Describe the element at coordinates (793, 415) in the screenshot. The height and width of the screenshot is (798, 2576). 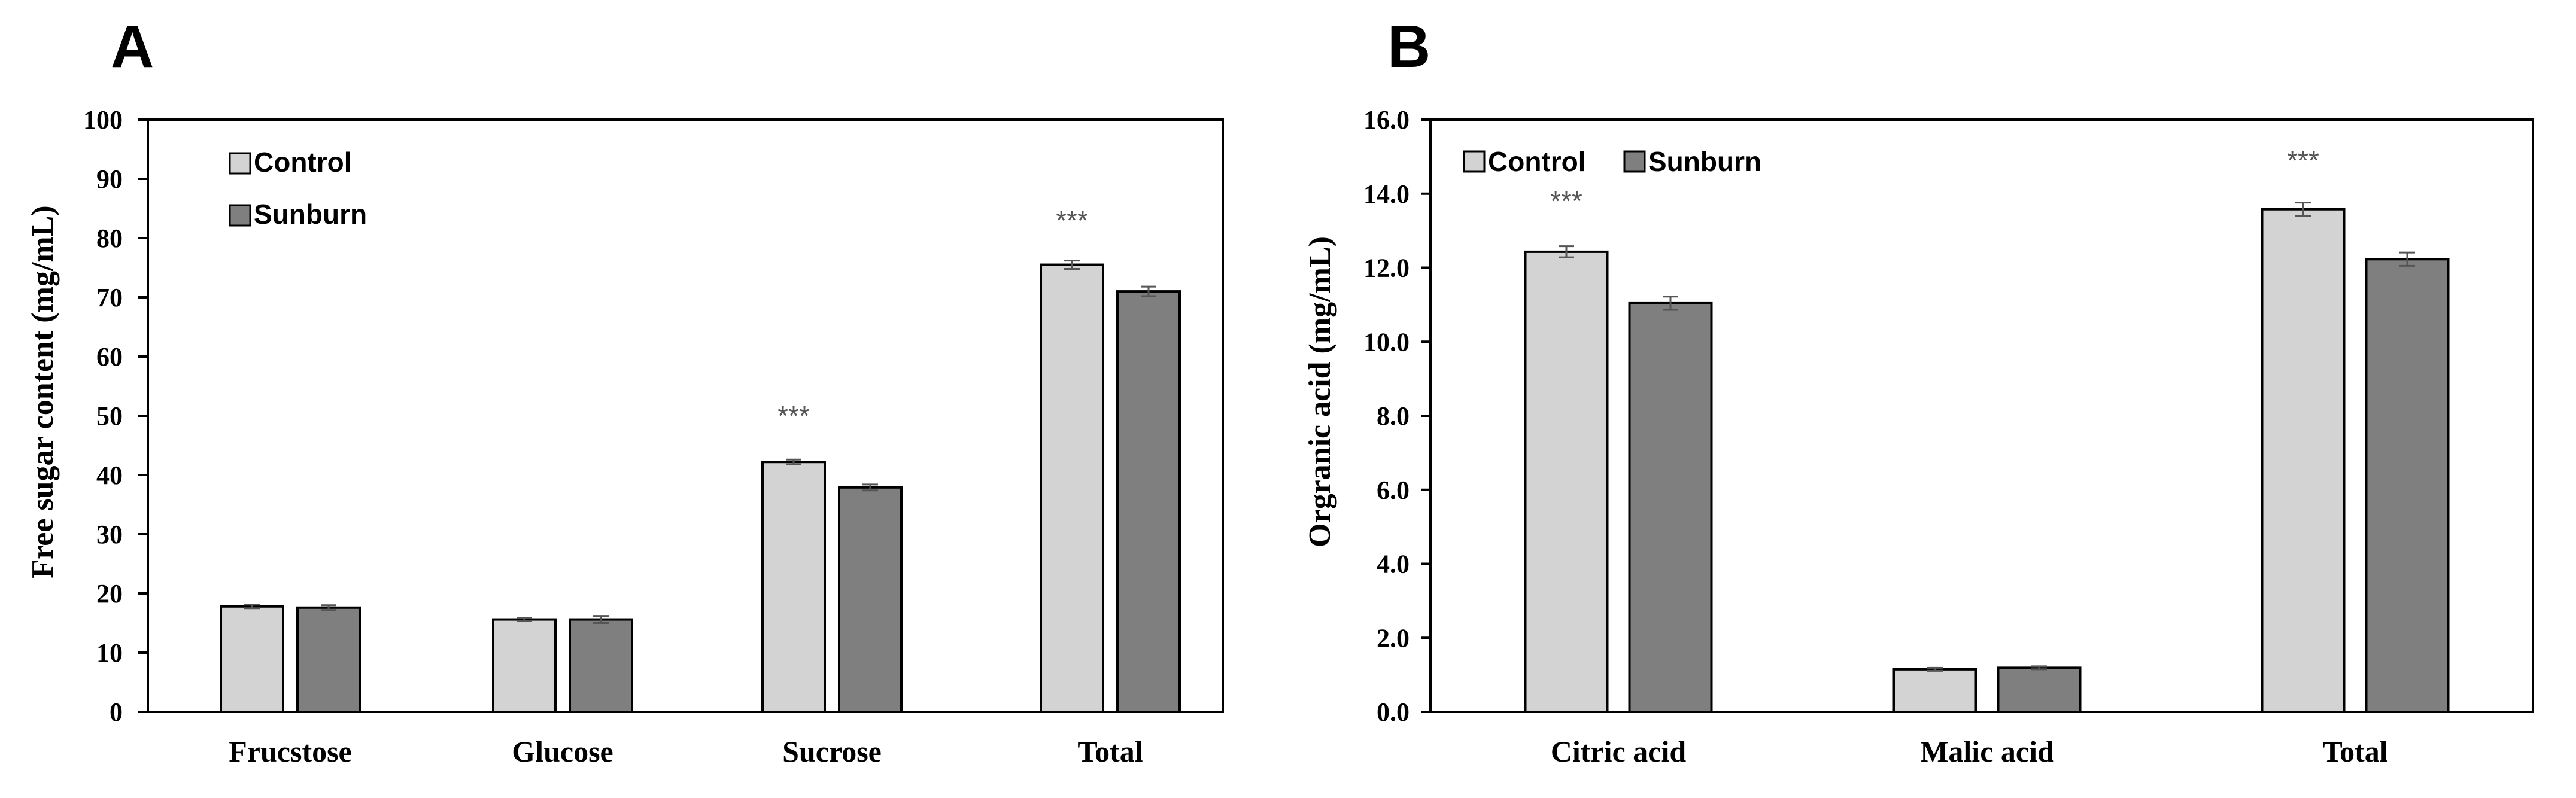
I see `significance-marker-sucrose: ***` at that location.